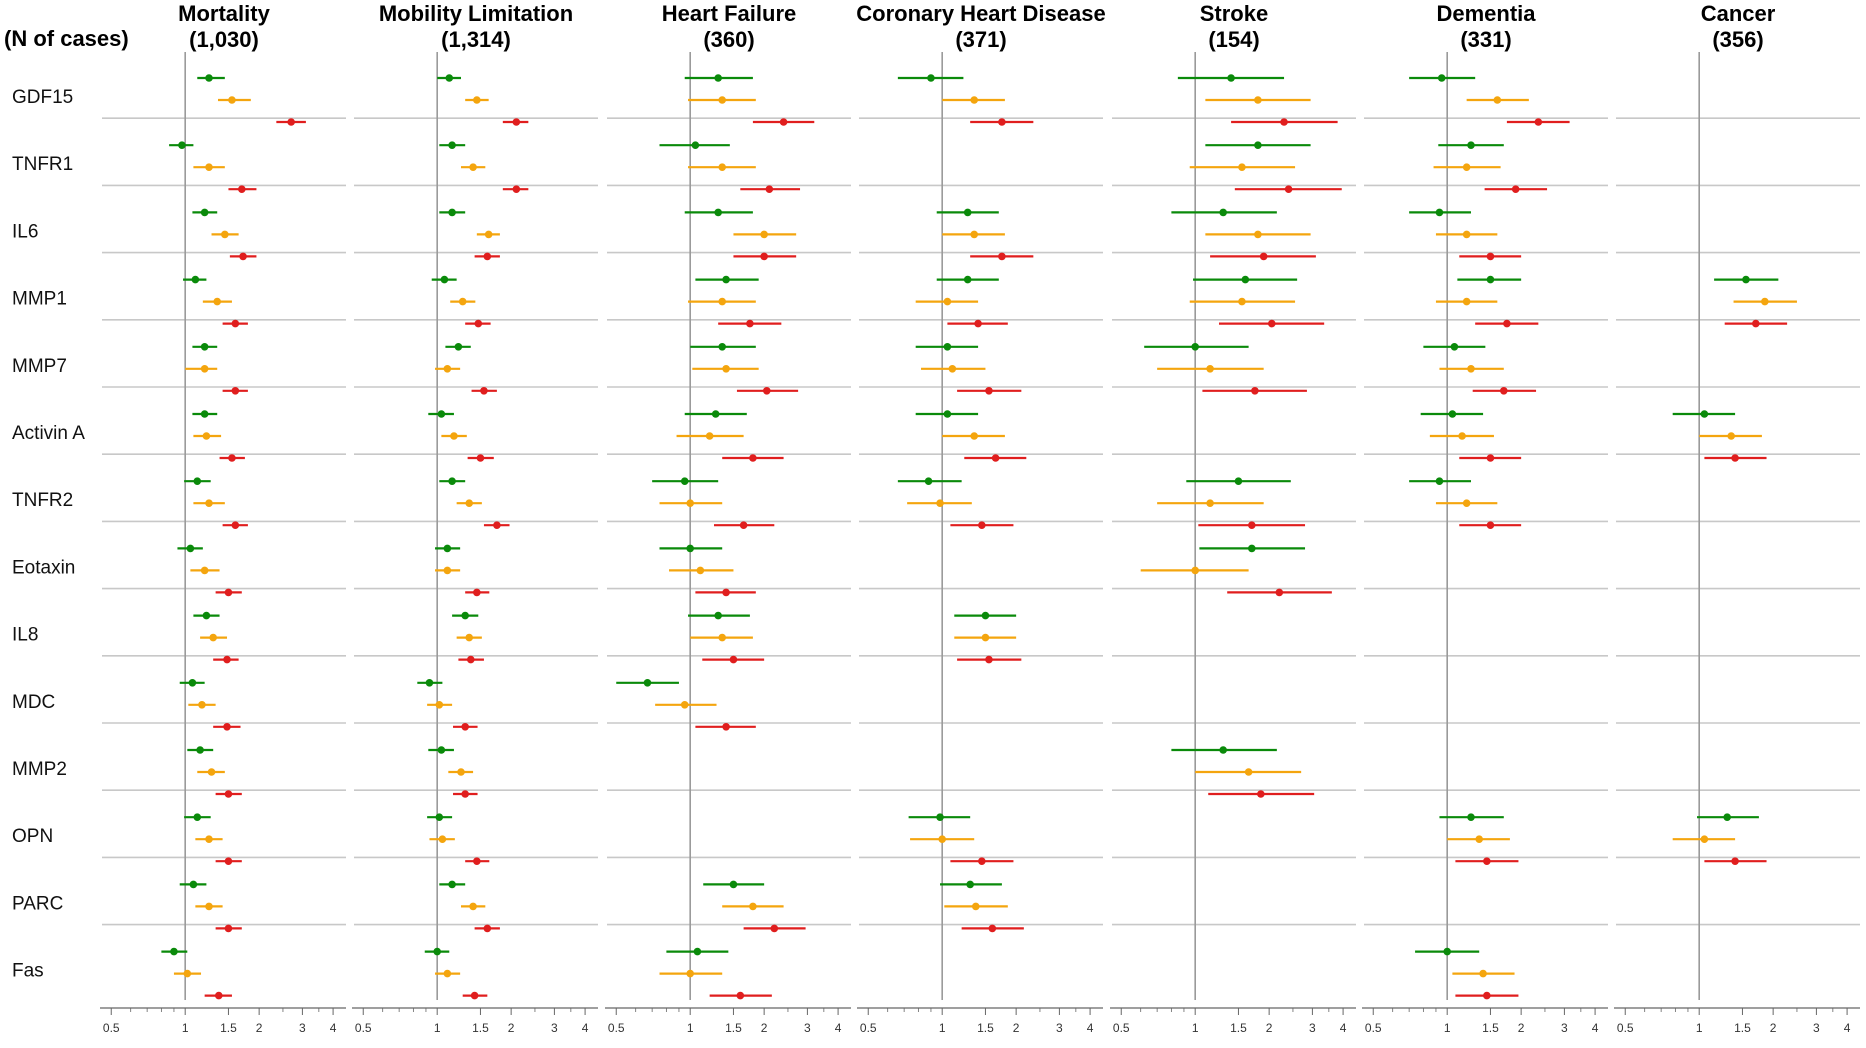  What do you see at coordinates (1234, 13) in the screenshot?
I see `panel-title: Stroke` at bounding box center [1234, 13].